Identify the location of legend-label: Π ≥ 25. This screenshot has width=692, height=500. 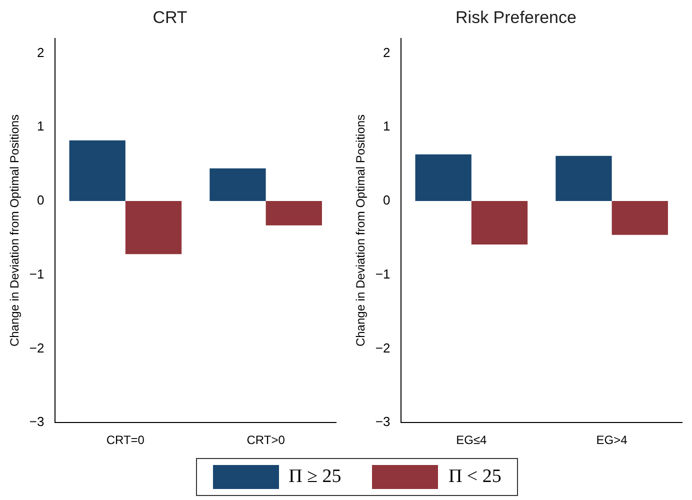
(315, 477).